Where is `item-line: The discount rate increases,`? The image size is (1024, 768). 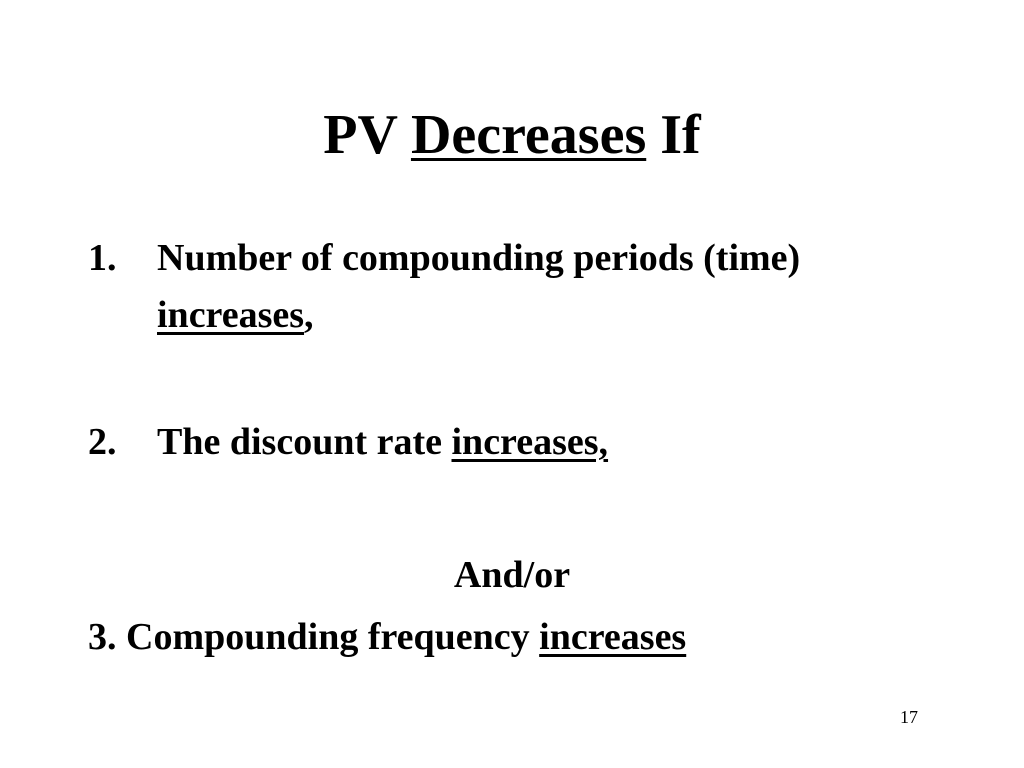
item-line: The discount rate increases, is located at coordinates (382, 442).